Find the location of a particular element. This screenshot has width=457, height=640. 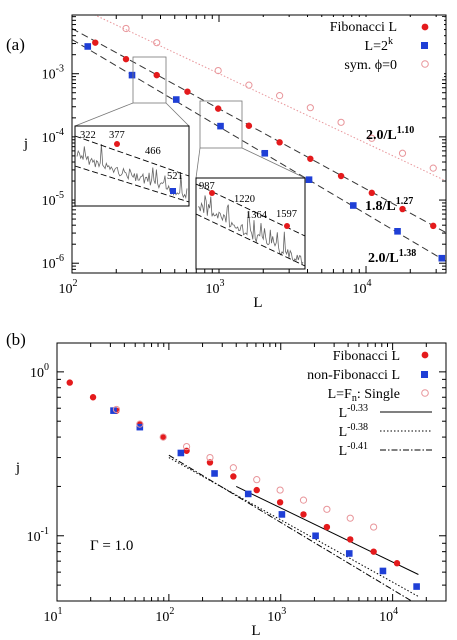

x-tick-label: 10¹ is located at coordinates (53, 615).